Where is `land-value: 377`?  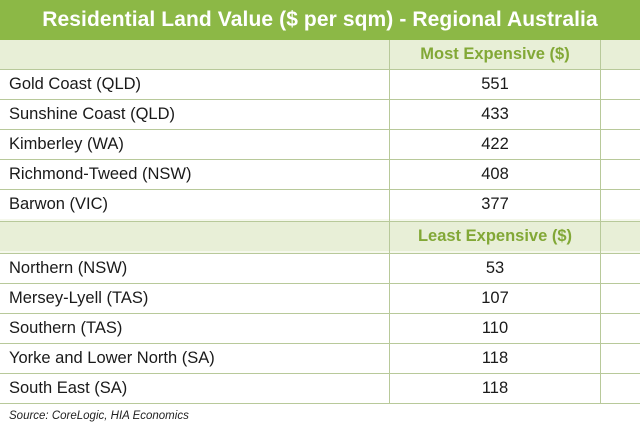 land-value: 377 is located at coordinates (495, 204).